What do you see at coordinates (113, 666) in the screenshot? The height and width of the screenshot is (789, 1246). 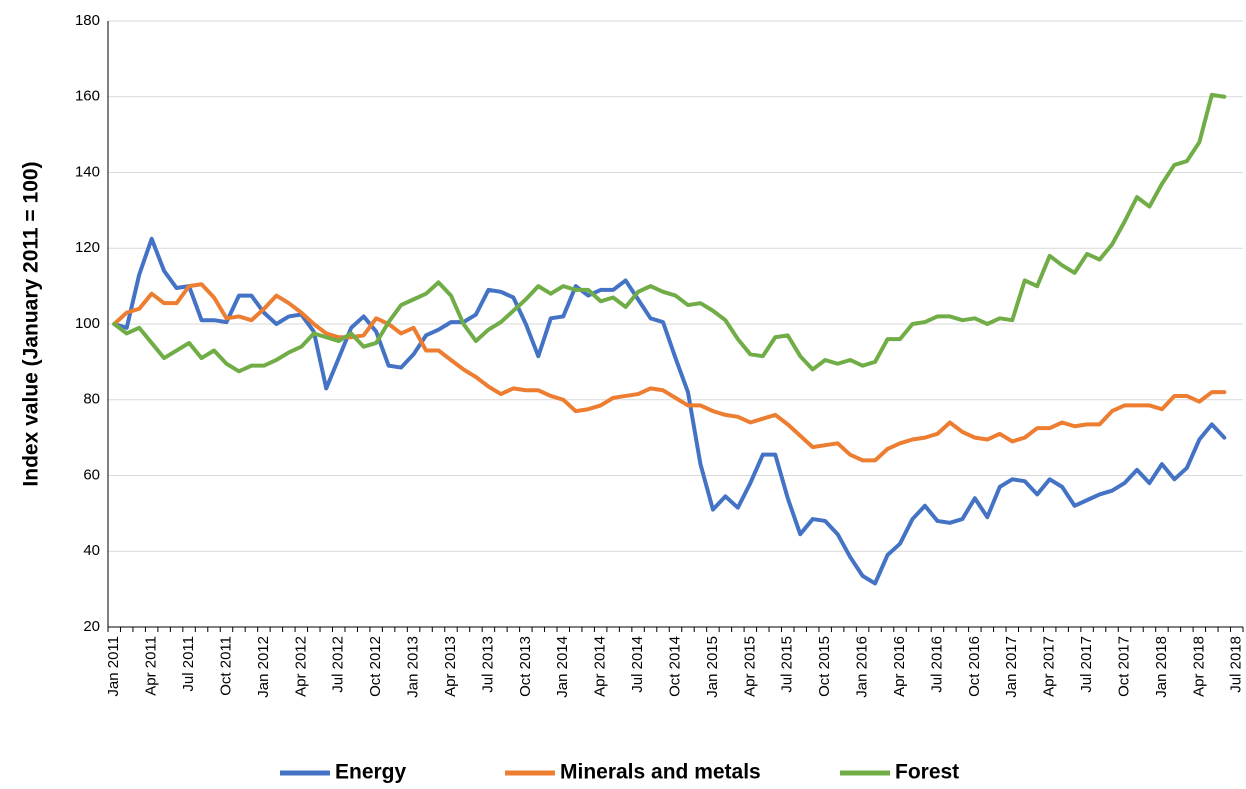 I see `x-tick-label: Jan 2011` at bounding box center [113, 666].